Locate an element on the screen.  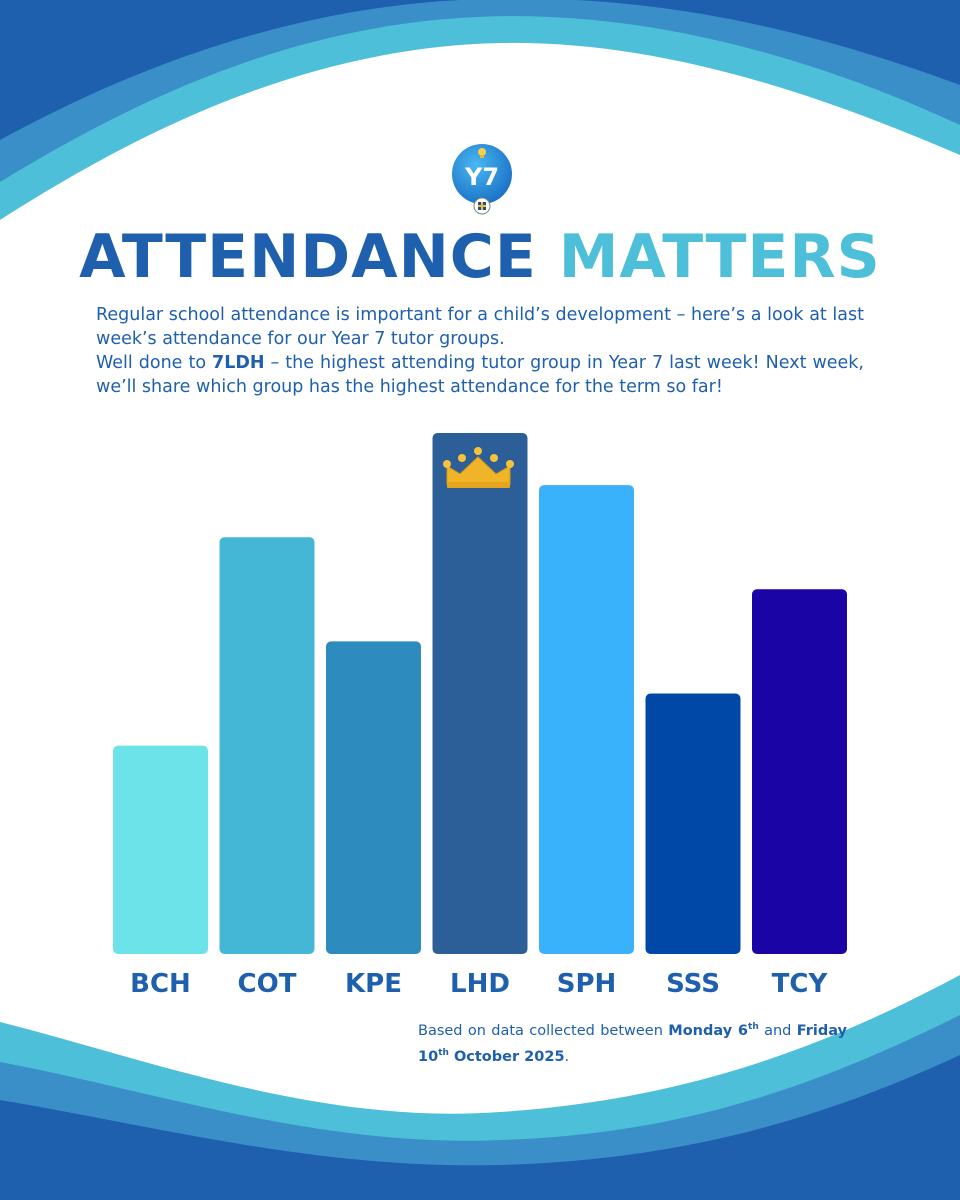
page-title: ATTENDANCE MATTERS is located at coordinates (480, 257).